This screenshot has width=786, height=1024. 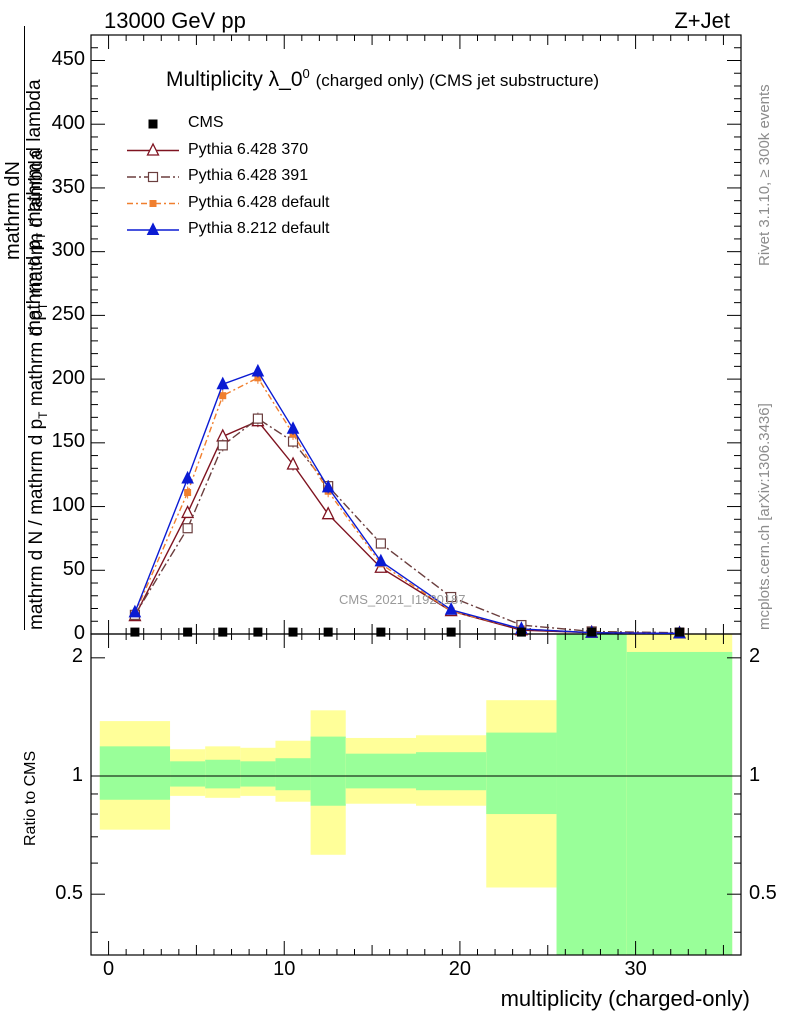 What do you see at coordinates (625, 998) in the screenshot?
I see `x-axis-label: multiplicity (charged-only)` at bounding box center [625, 998].